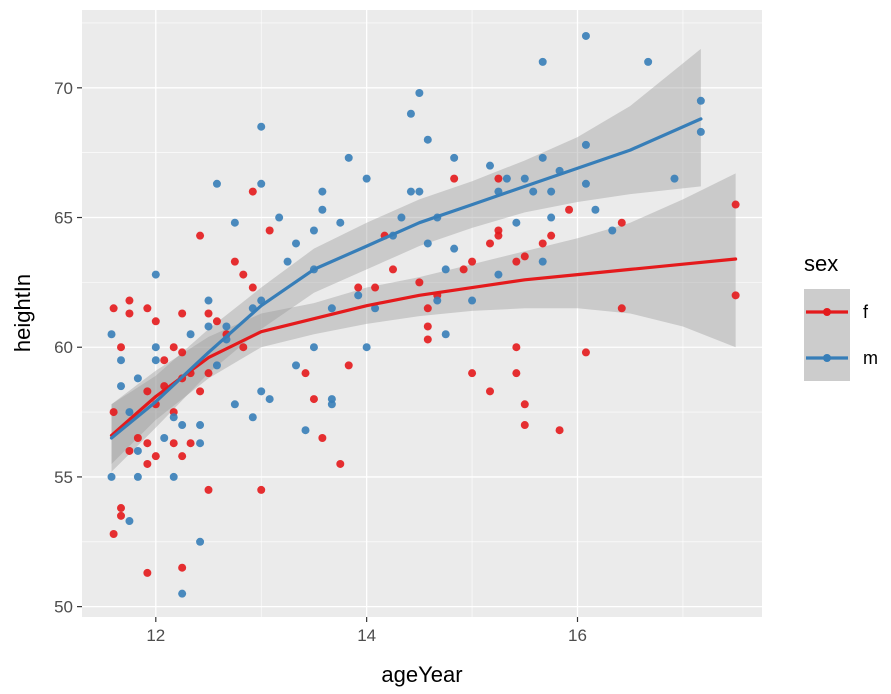 This screenshot has height=694, width=891. Describe the element at coordinates (841, 316) in the screenshot. I see `legend: sex f m` at that location.